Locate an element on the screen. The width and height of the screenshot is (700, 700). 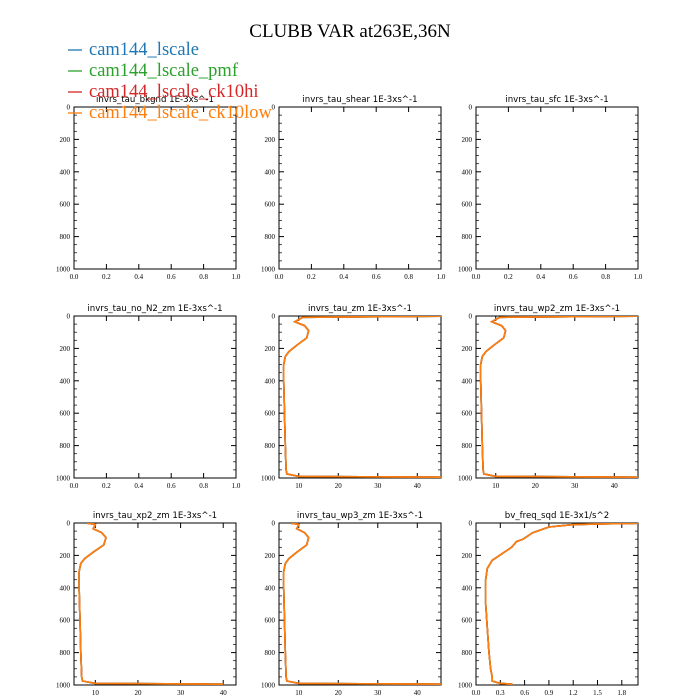
series-line-cam144_lscale_ck10low is located at coordinates (361, 397).